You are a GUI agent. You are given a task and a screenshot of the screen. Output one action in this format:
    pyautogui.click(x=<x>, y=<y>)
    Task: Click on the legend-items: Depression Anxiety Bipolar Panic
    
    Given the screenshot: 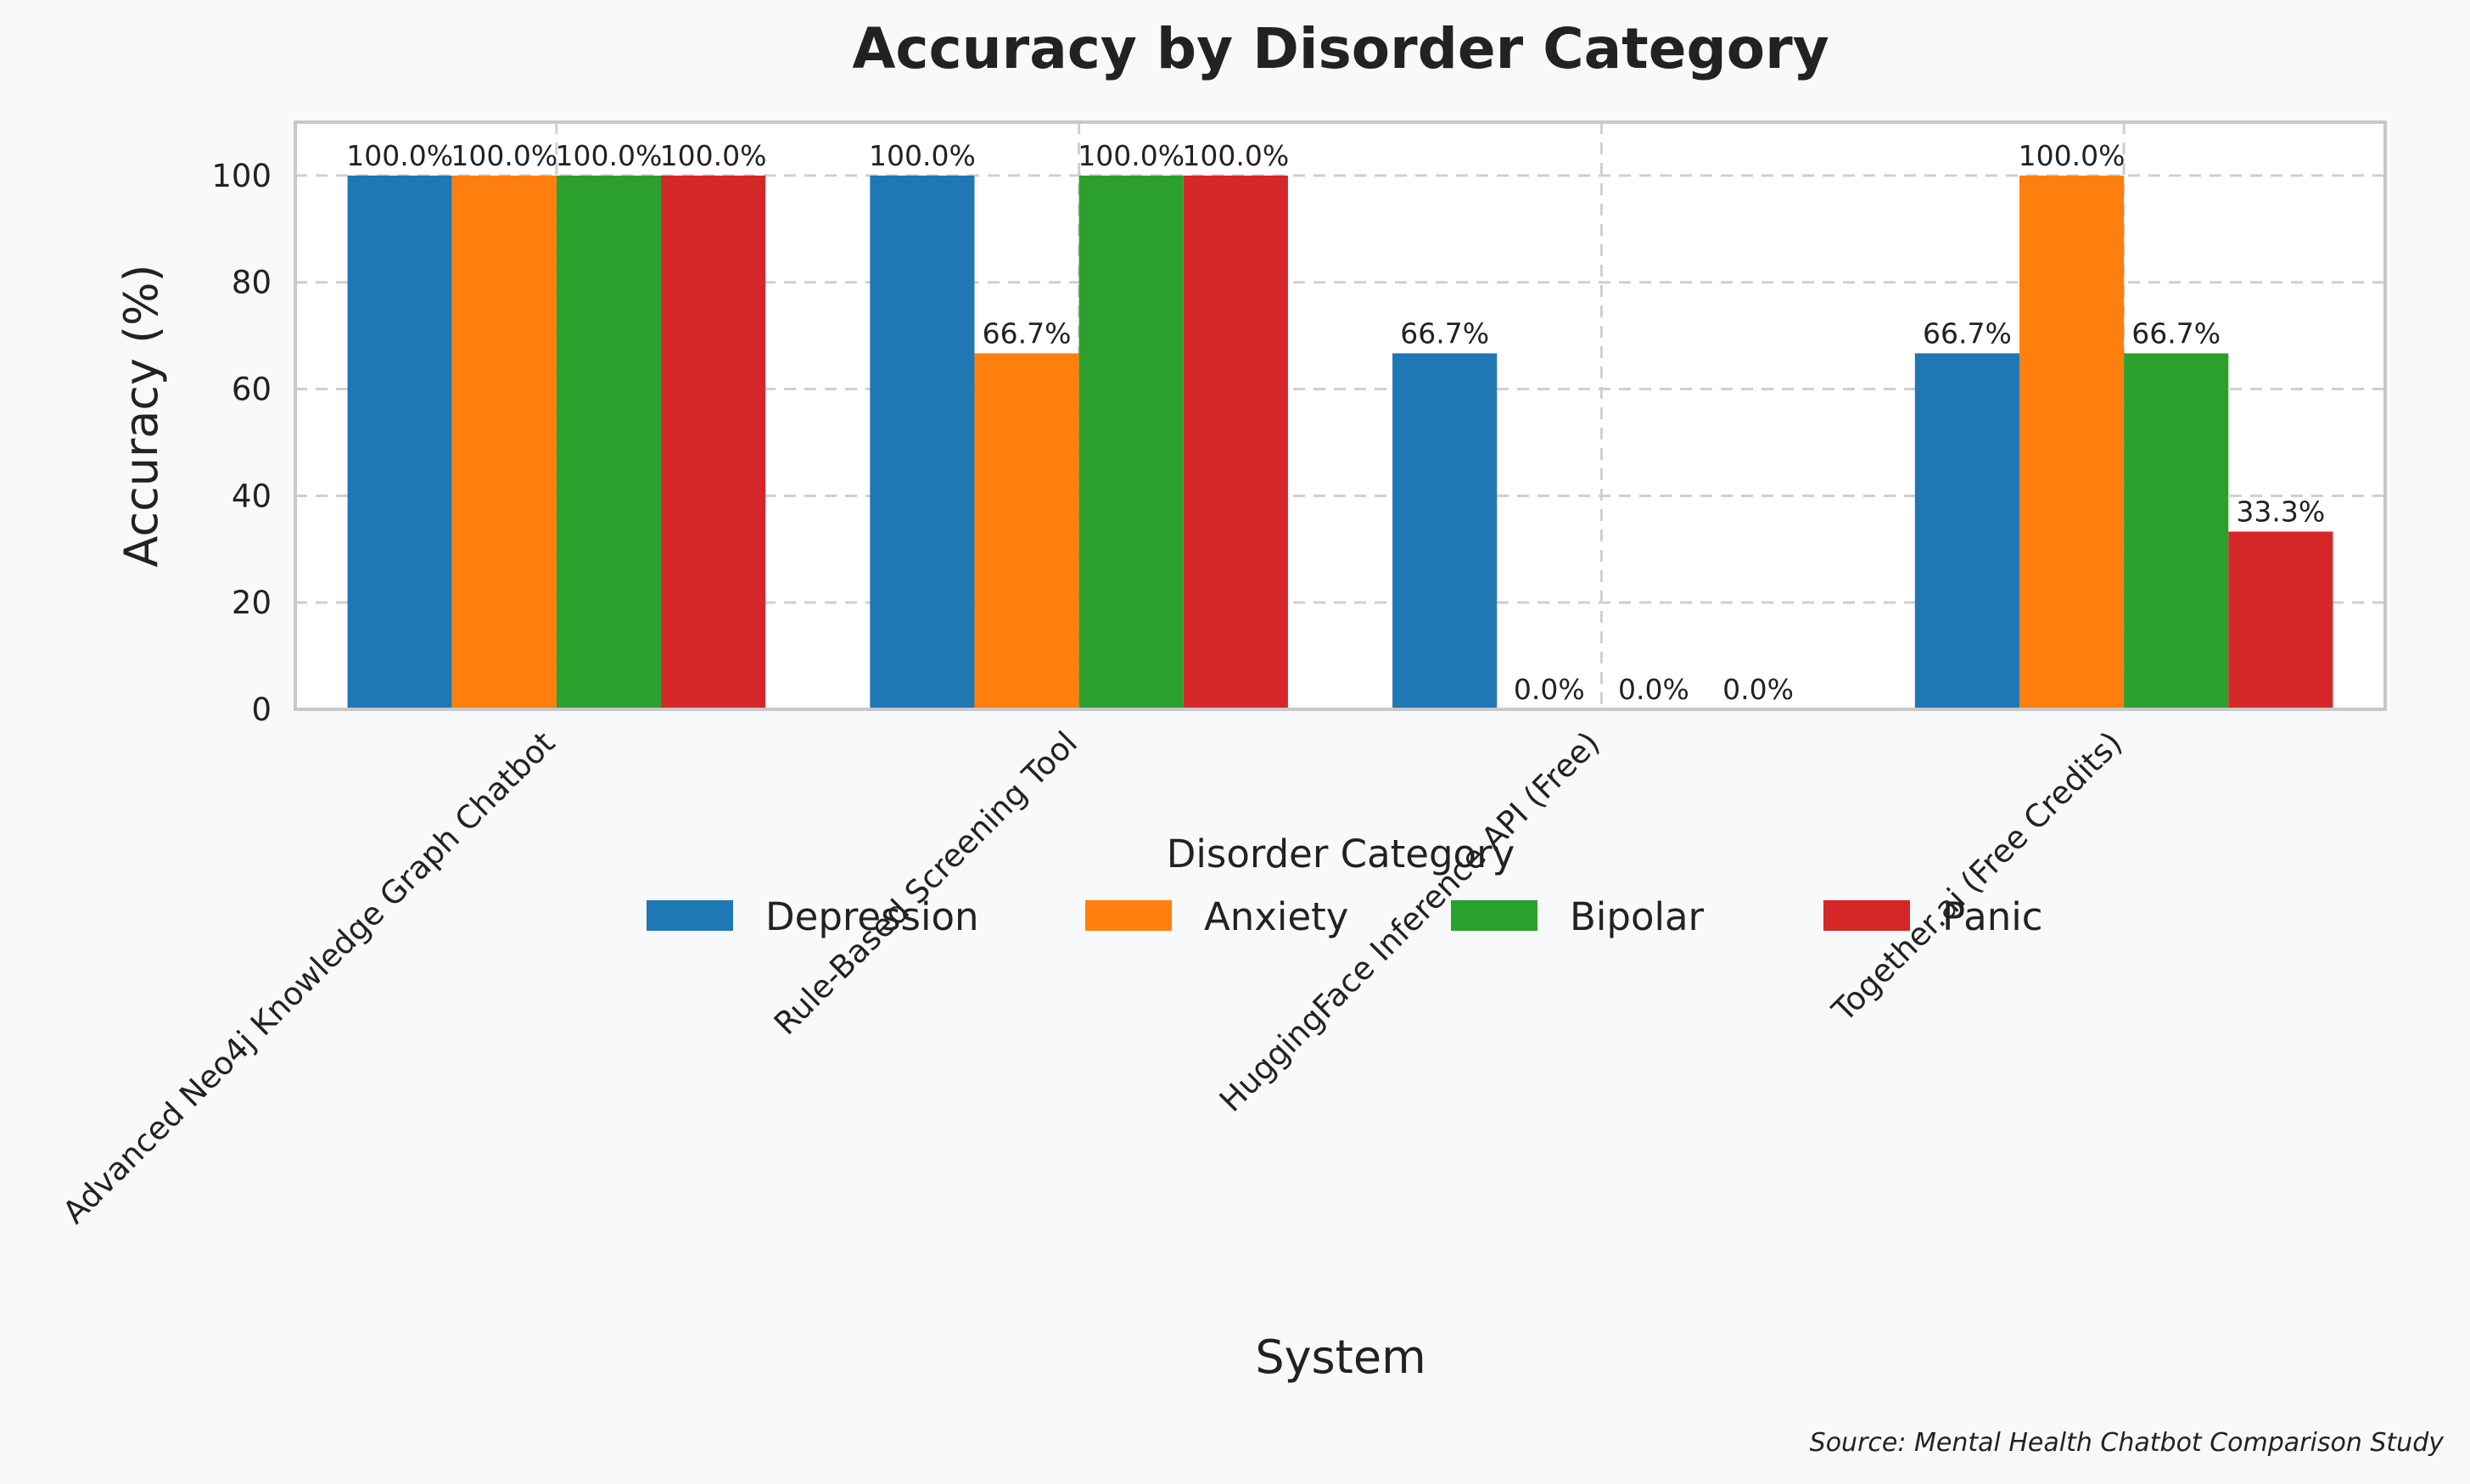 What is the action you would take?
    pyautogui.click(x=1344, y=916)
    